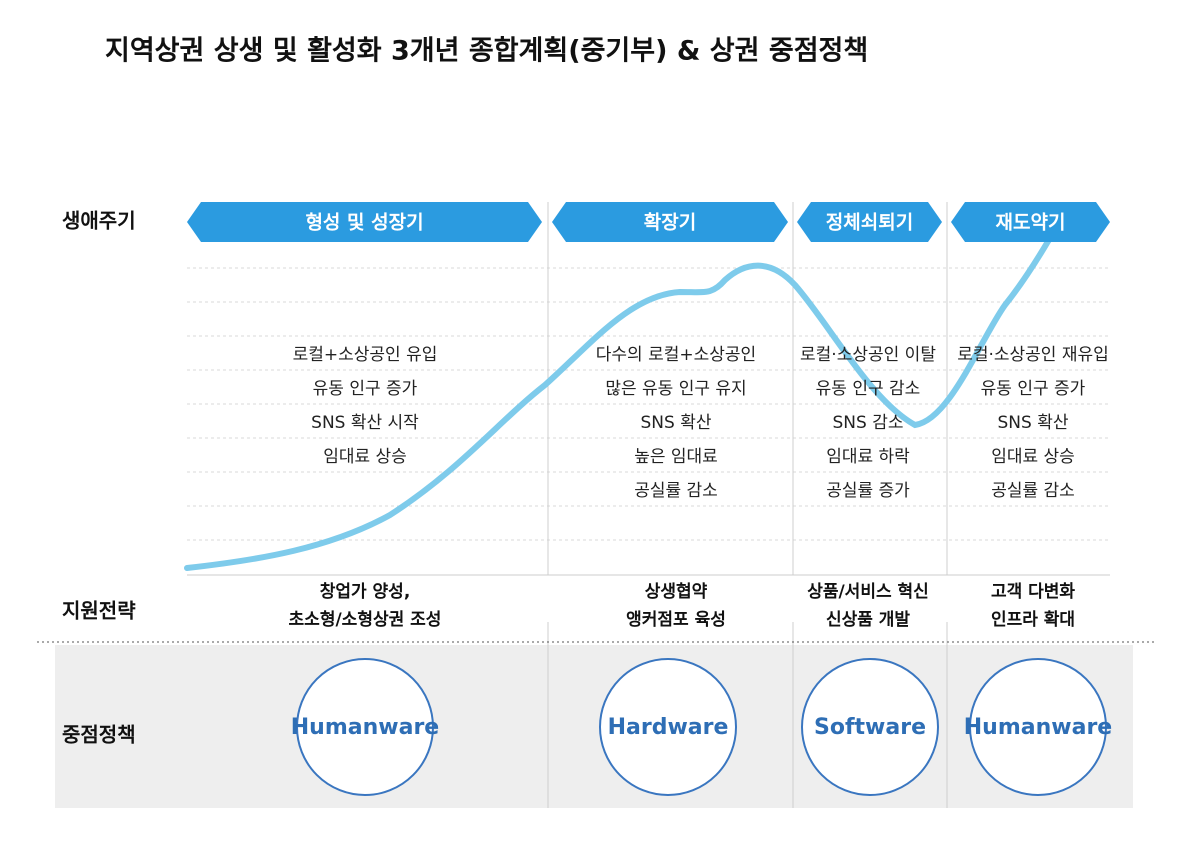 Image resolution: width=1200 pixels, height=858 pixels. Describe the element at coordinates (868, 457) in the screenshot. I see `trait: 임대료 하락` at that location.